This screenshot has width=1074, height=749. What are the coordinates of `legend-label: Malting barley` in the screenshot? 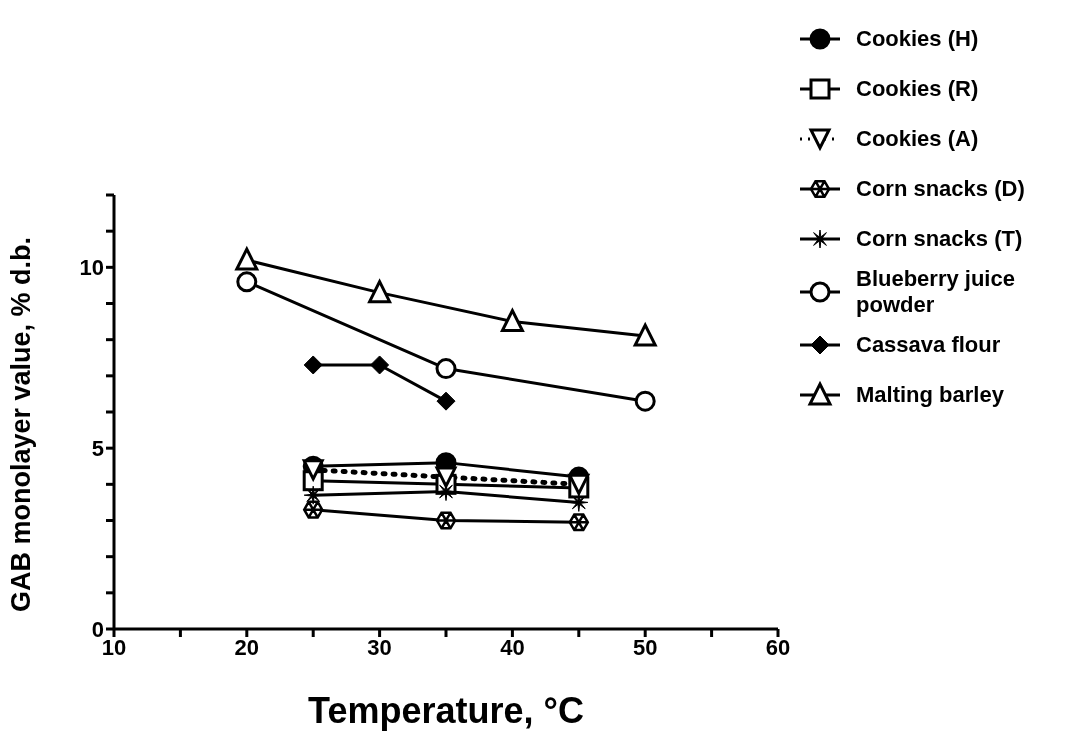 It's located at (930, 395).